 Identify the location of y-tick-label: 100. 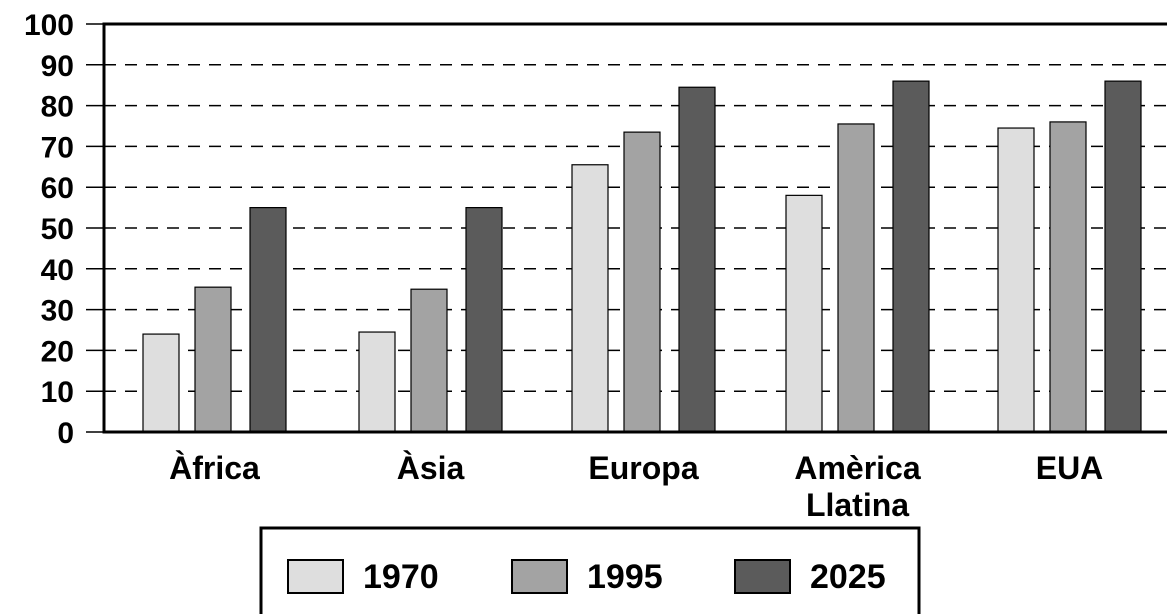
(49, 25).